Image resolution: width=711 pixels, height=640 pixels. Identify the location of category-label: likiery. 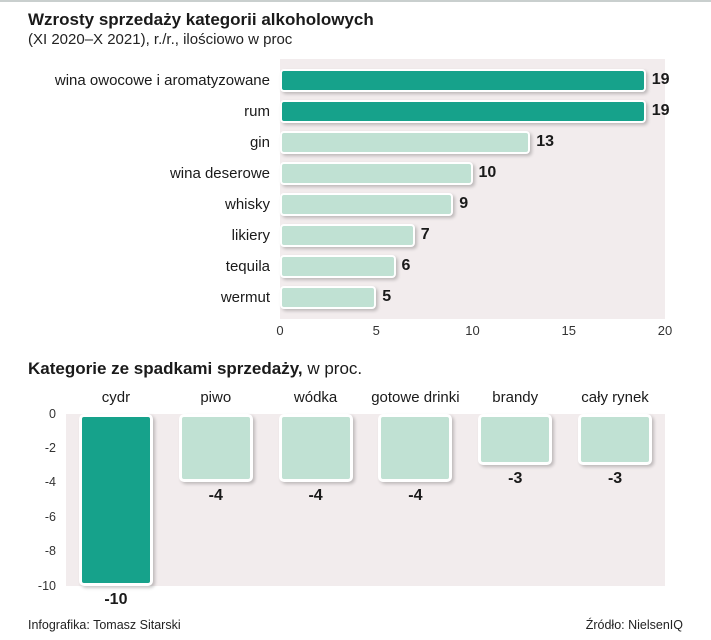
(250, 235).